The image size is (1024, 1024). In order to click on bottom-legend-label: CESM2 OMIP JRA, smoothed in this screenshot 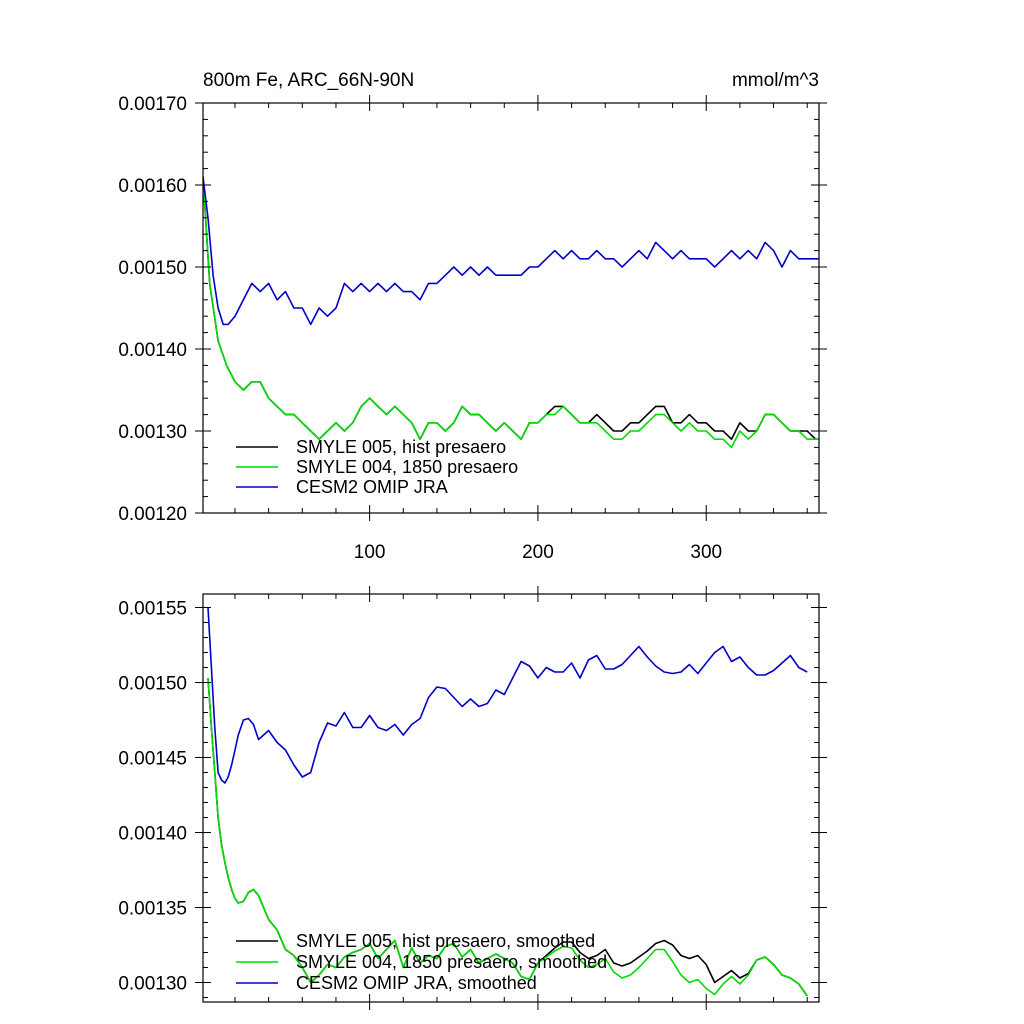, I will do `click(416, 983)`.